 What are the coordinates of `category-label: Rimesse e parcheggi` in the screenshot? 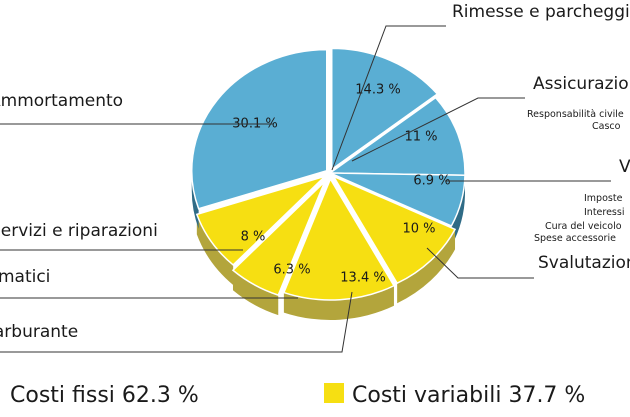 It's located at (541, 12).